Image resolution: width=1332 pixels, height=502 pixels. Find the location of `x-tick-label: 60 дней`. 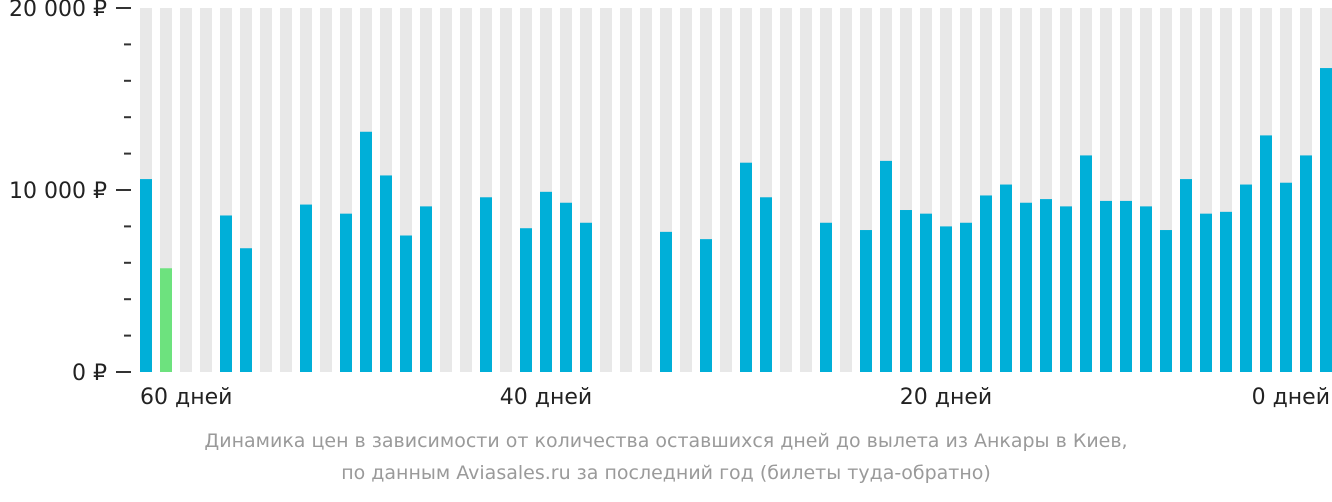

x-tick-label: 60 дней is located at coordinates (186, 397).